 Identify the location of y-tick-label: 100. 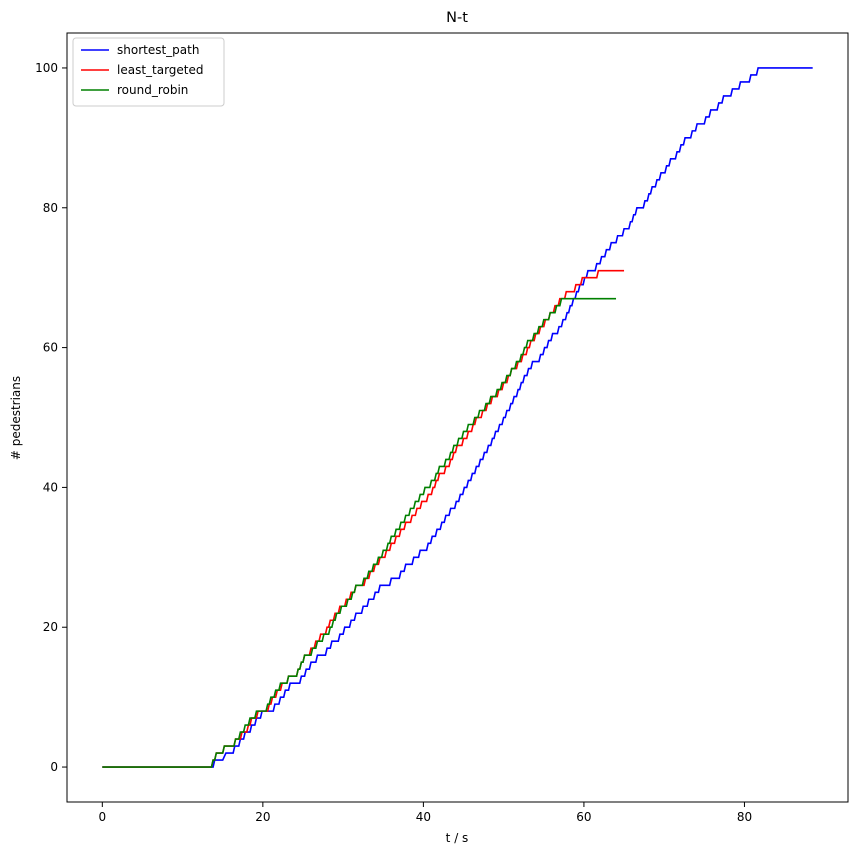
(46, 68).